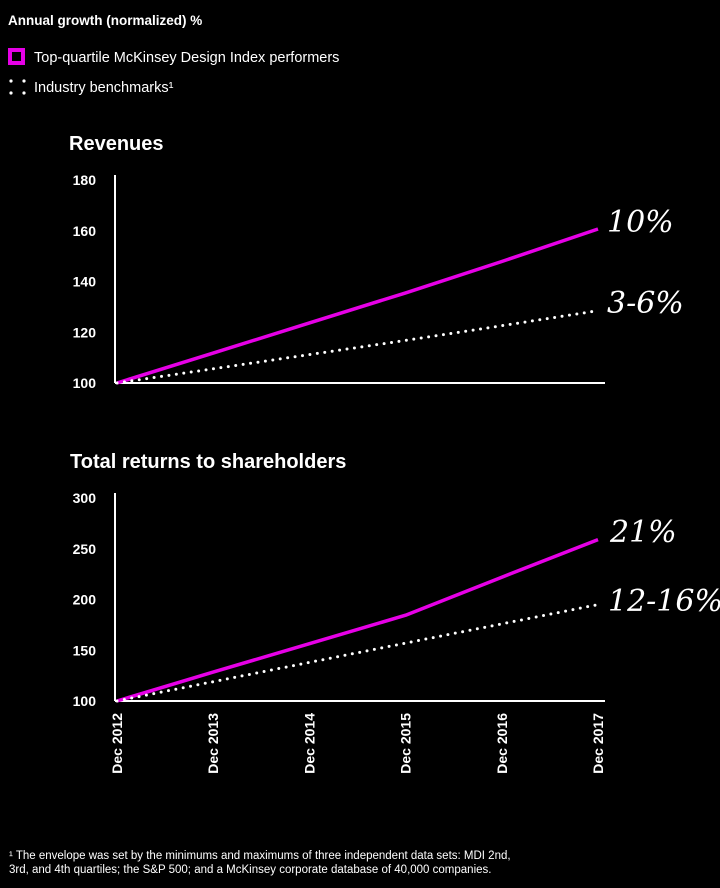 This screenshot has height=888, width=720. Describe the element at coordinates (213, 743) in the screenshot. I see `x-tick-label: Dec 2013` at that location.